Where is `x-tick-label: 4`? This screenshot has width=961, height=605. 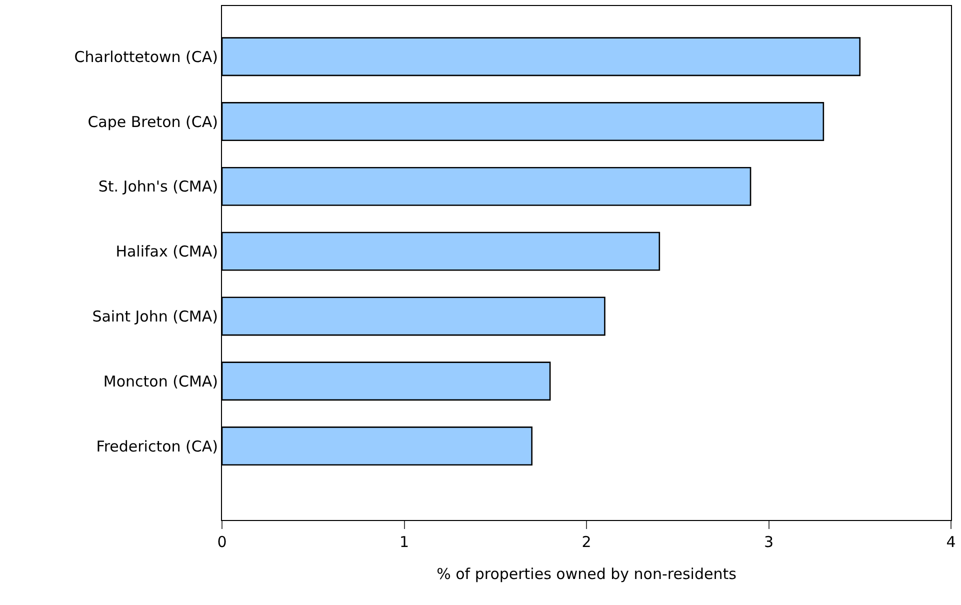
x-tick-label: 4 is located at coordinates (951, 542).